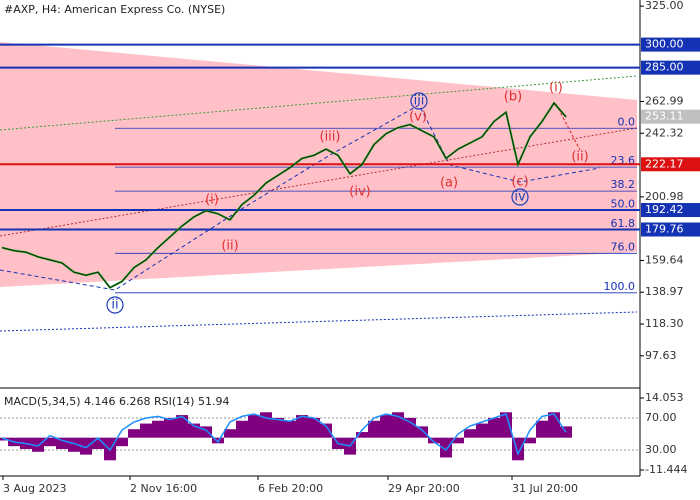 Image resolution: width=700 pixels, height=500 pixels. Describe the element at coordinates (664, 6) in the screenshot. I see `y-tick-label: 325.00` at that location.